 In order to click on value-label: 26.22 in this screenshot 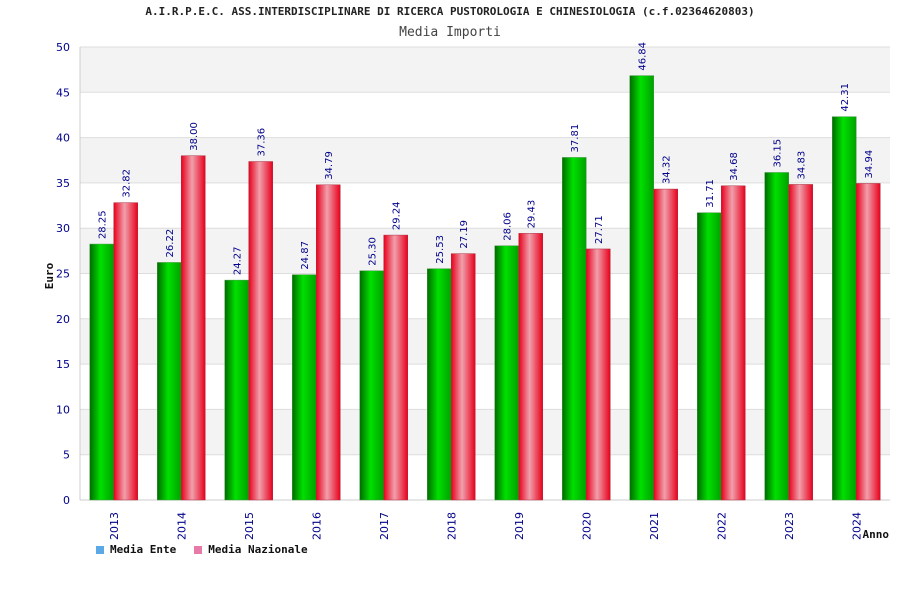, I will do `click(170, 243)`.